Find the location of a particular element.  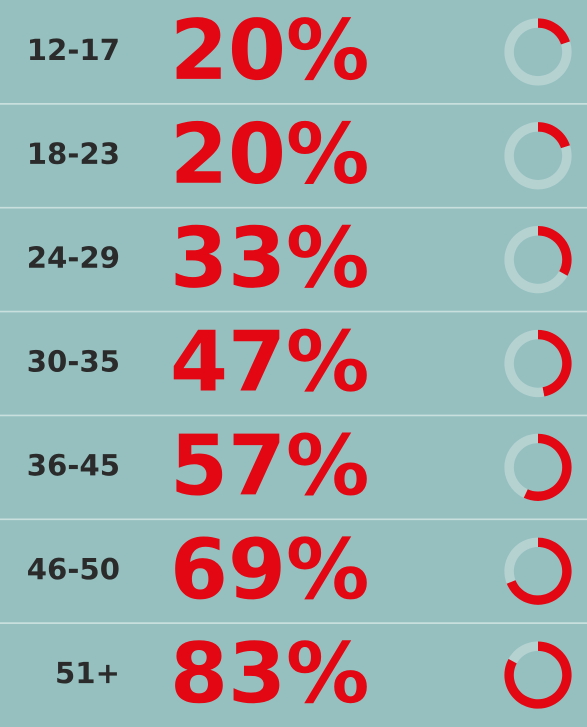

data-label: 33% is located at coordinates (271, 256).